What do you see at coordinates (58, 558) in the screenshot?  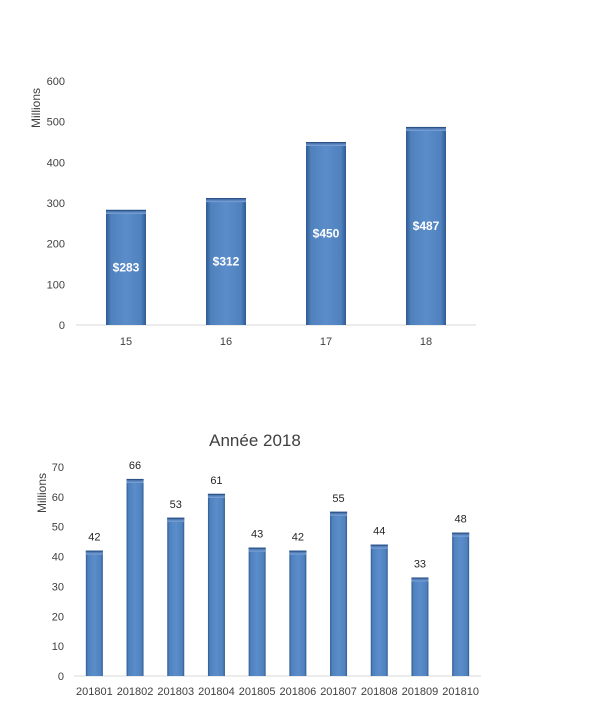 I see `c2-y-tick-label: 40` at bounding box center [58, 558].